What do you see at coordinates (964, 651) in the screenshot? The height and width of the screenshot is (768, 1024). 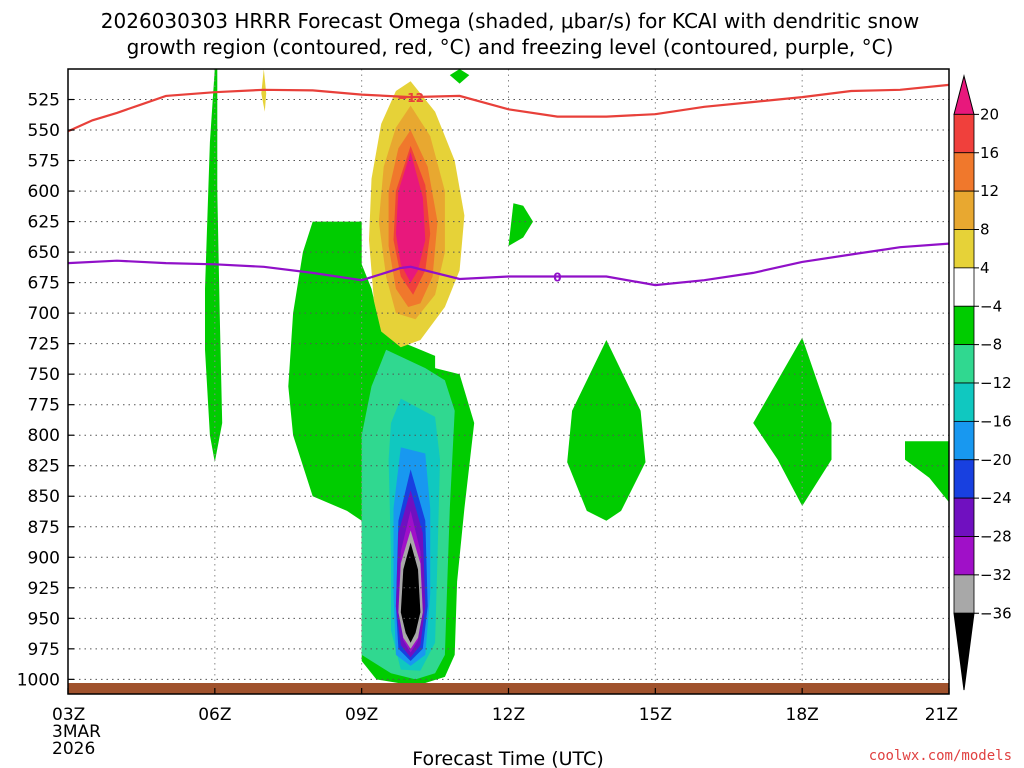 I see `colorbar-bottom-arrow` at bounding box center [964, 651].